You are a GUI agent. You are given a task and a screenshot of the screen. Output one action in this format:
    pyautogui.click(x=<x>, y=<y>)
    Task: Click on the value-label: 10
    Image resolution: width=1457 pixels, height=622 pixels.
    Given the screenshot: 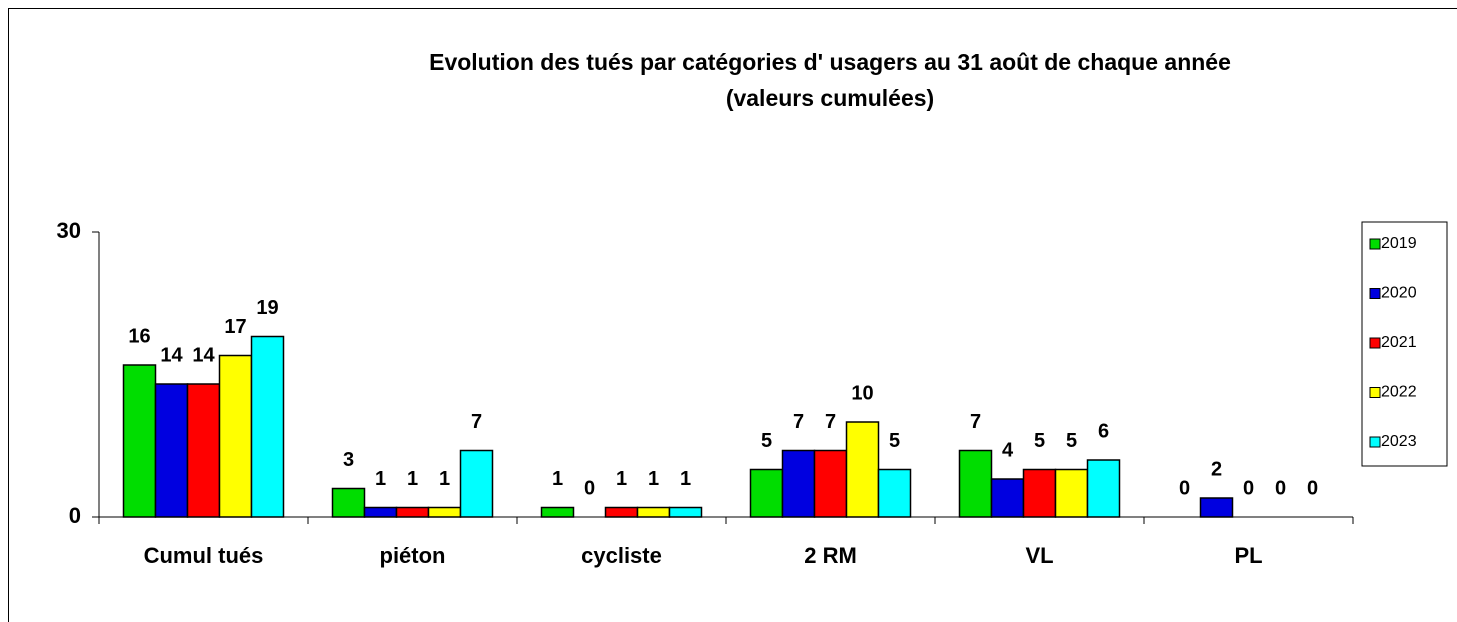 What is the action you would take?
    pyautogui.click(x=862, y=393)
    